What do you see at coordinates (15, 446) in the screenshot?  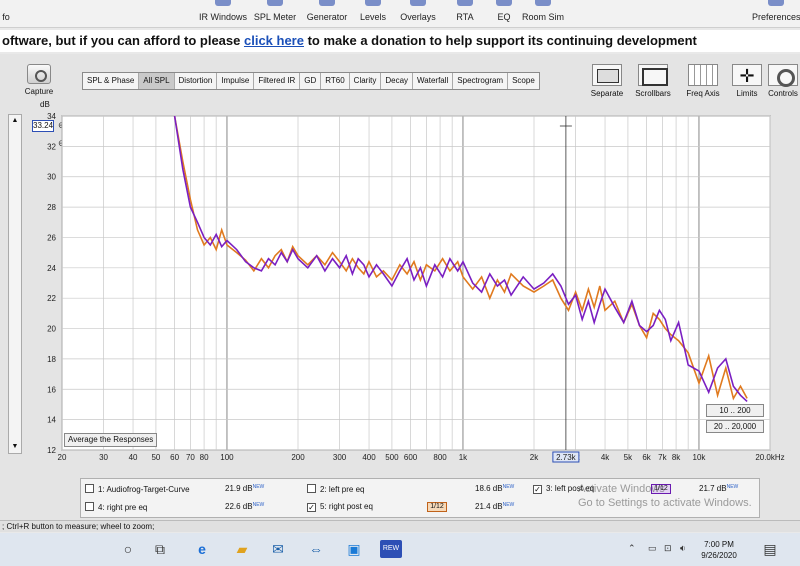 I see `scroll-down-icon: ▼` at bounding box center [15, 446].